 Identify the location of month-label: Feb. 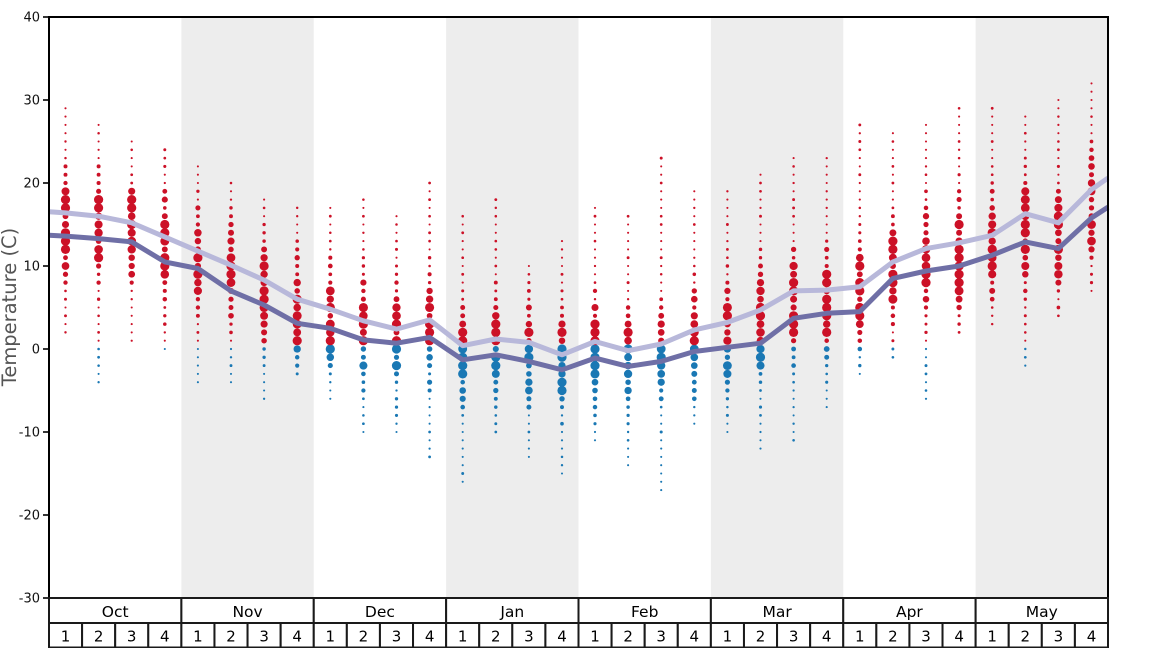
(644, 612).